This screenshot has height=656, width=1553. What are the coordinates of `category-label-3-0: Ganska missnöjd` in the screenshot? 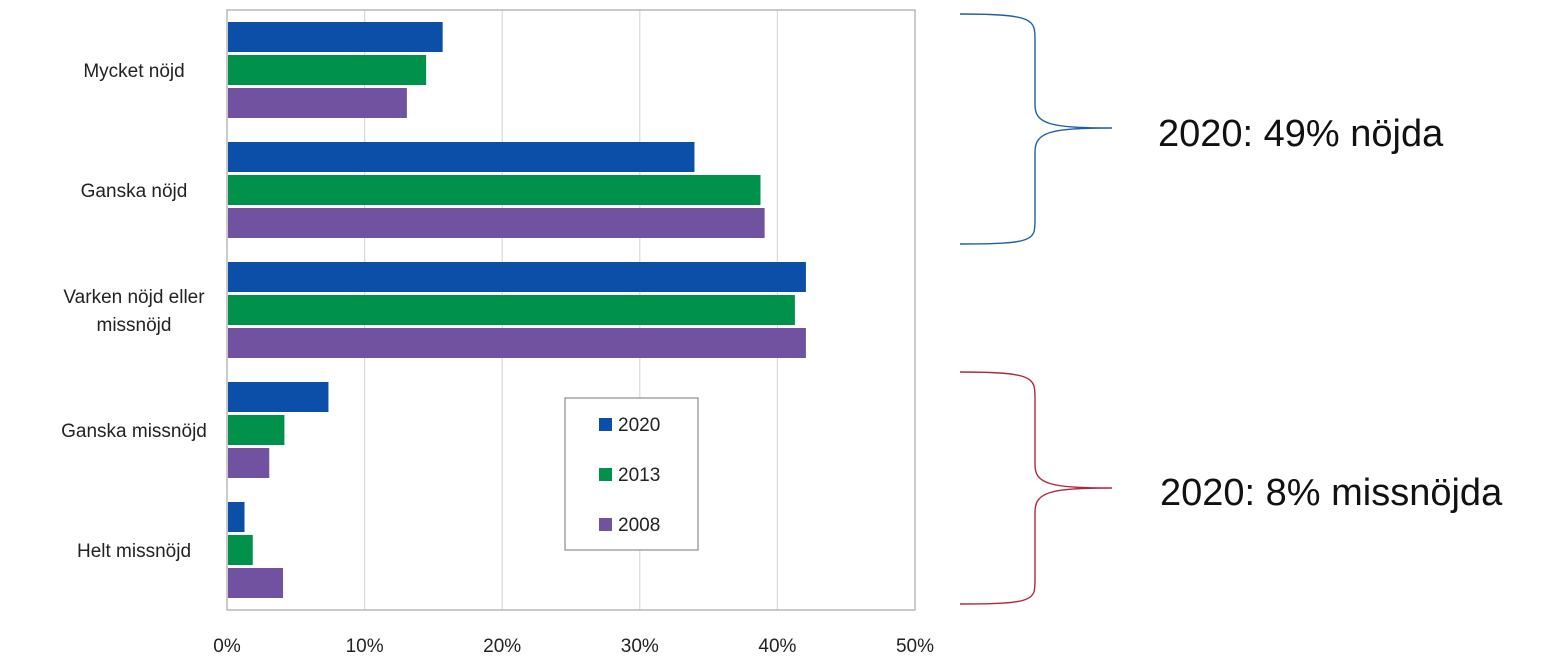 It's located at (134, 431).